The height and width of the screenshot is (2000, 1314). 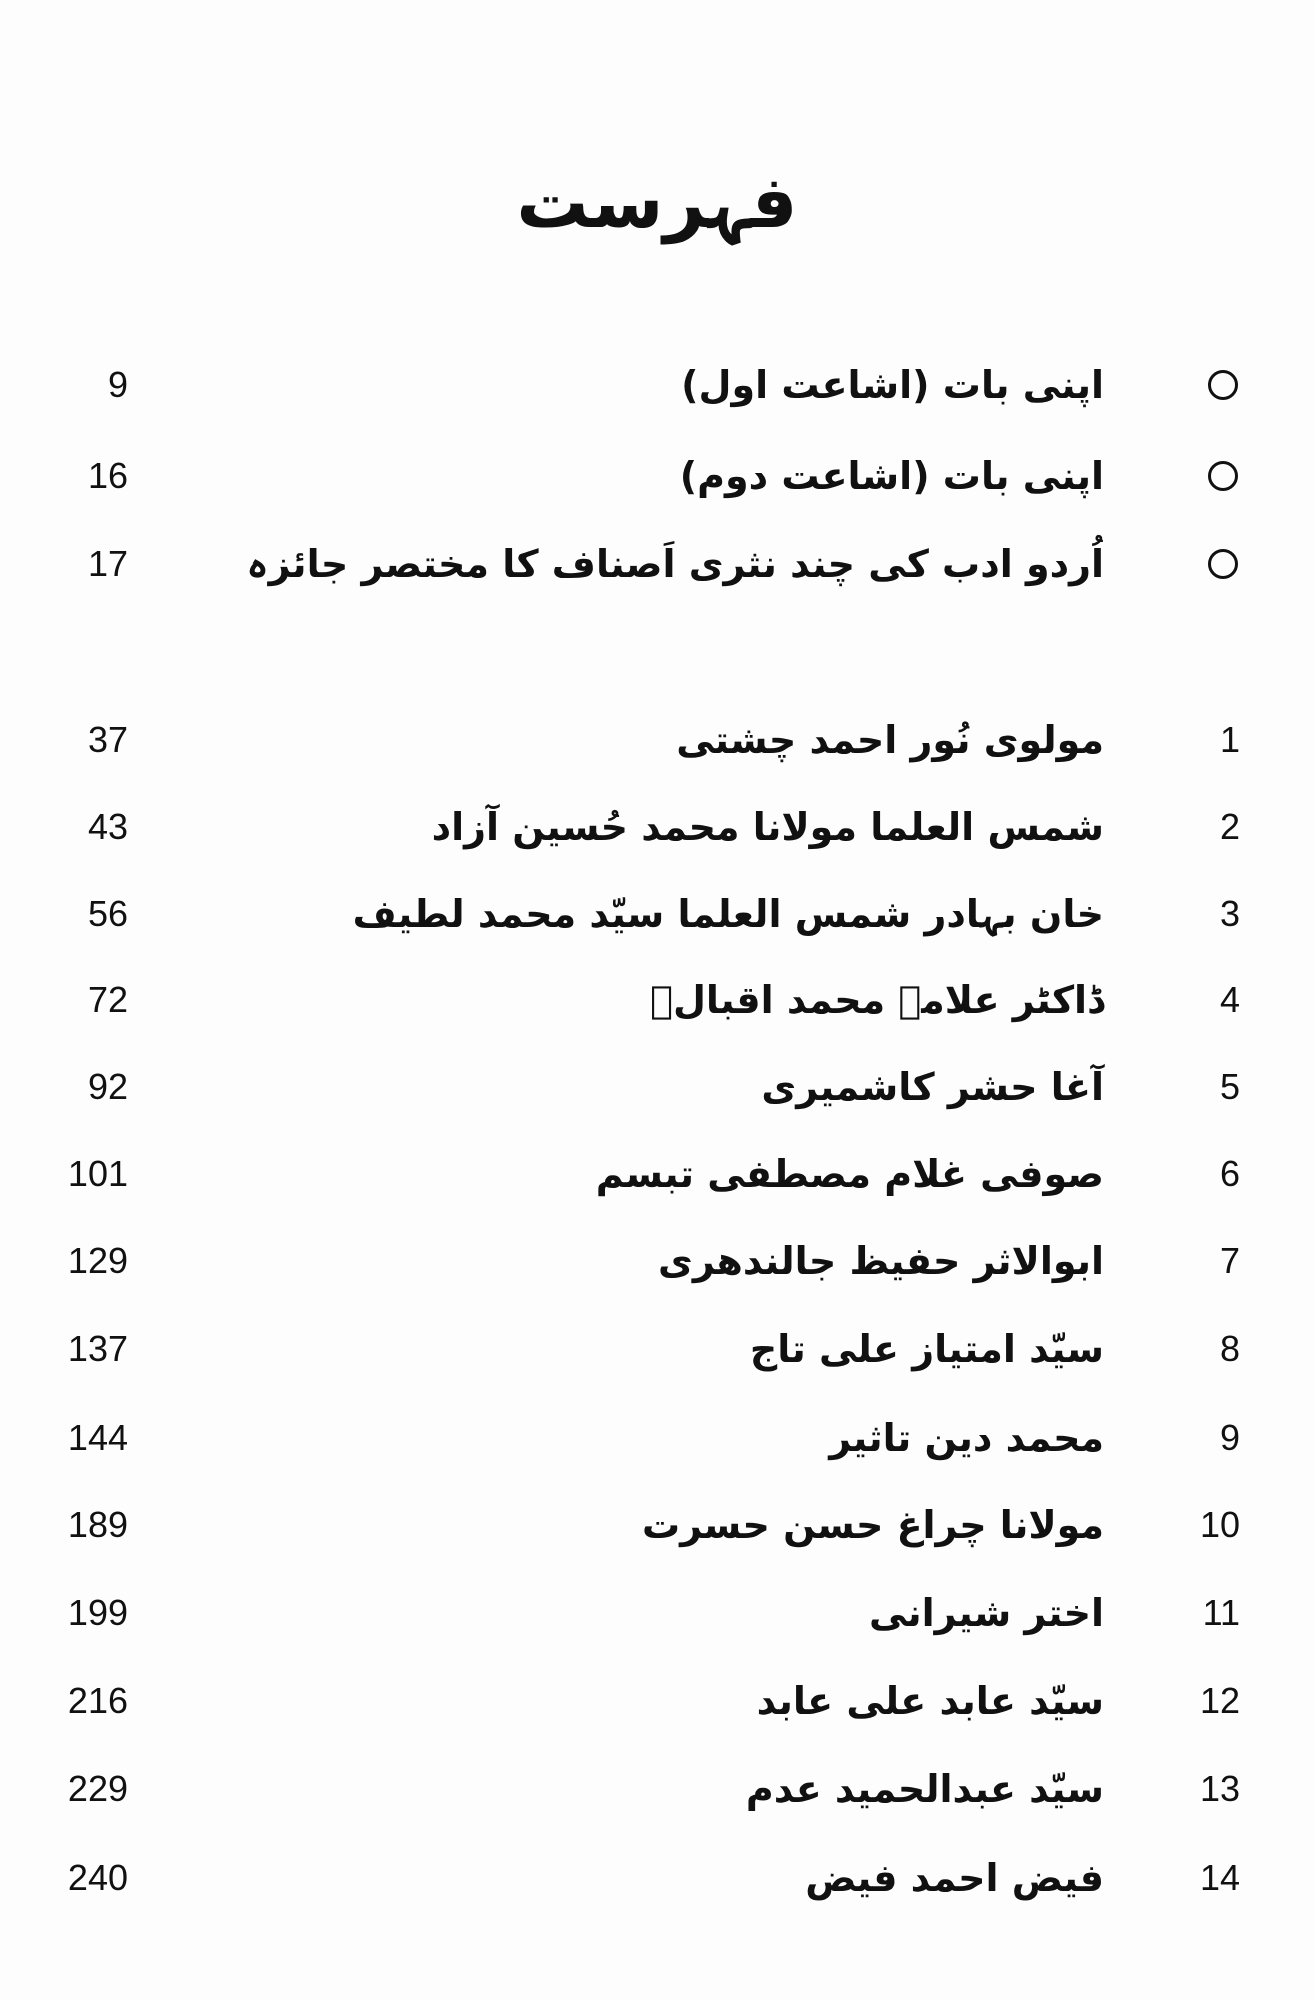 What do you see at coordinates (1229, 1260) in the screenshot?
I see `chapter-number: 7` at bounding box center [1229, 1260].